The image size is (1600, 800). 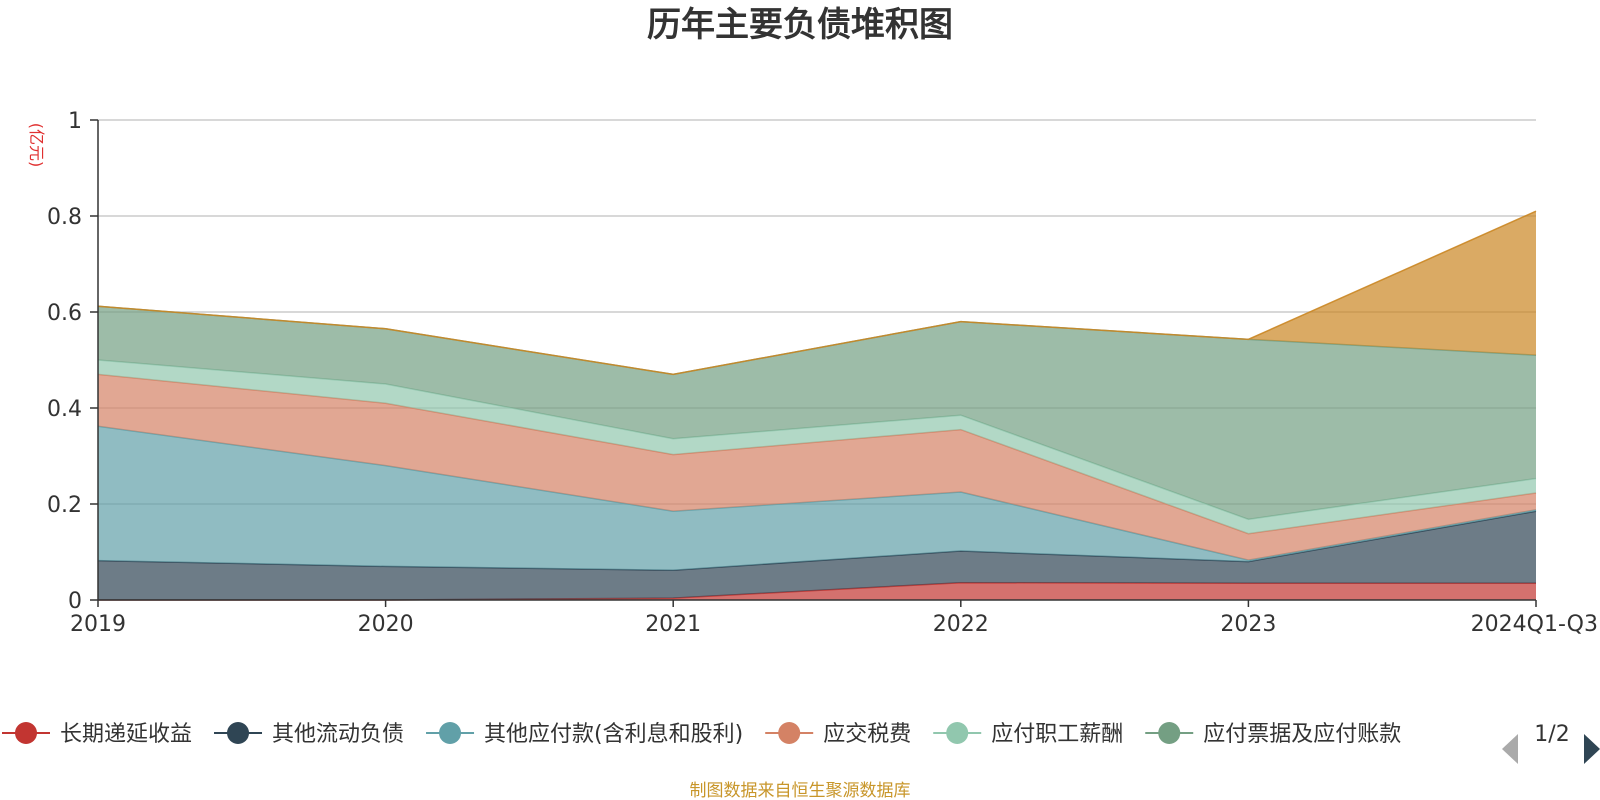 What do you see at coordinates (1534, 624) in the screenshot?
I see `x-tick-label: 2024Q1-Q3` at bounding box center [1534, 624].